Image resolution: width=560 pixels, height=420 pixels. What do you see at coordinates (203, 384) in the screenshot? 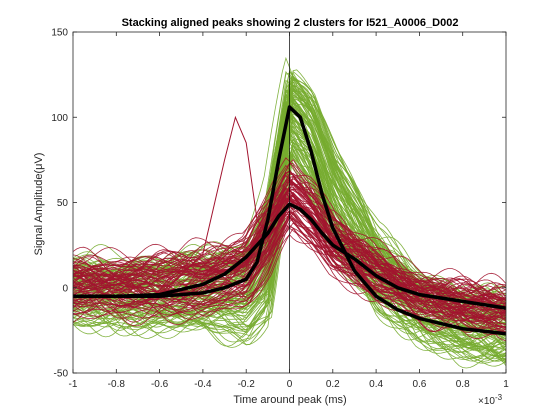
I see `x-tick-label: -0.4` at bounding box center [203, 384].